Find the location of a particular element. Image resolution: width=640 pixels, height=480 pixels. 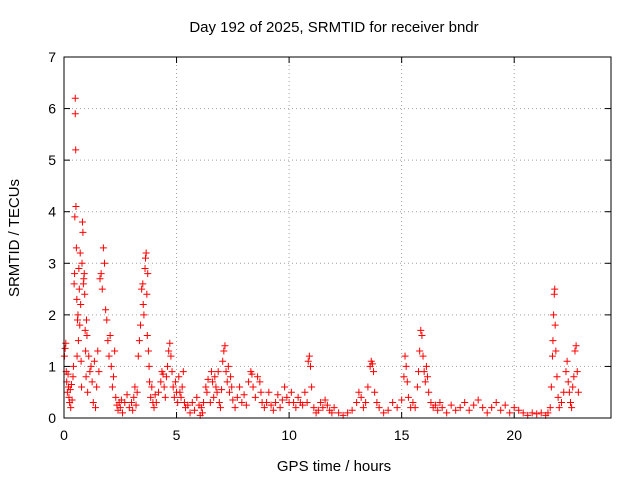

y-tick-label: 6 is located at coordinates (52, 109).